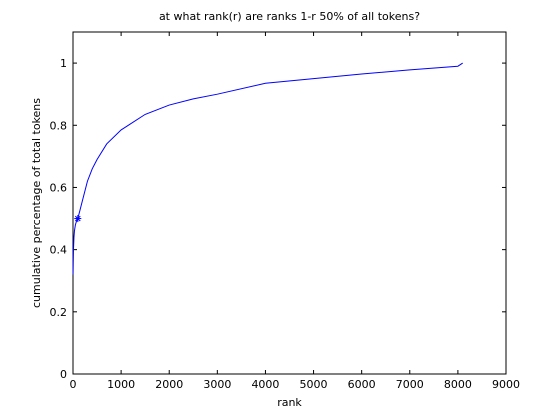  I want to click on marker-stroke, so click(78, 218).